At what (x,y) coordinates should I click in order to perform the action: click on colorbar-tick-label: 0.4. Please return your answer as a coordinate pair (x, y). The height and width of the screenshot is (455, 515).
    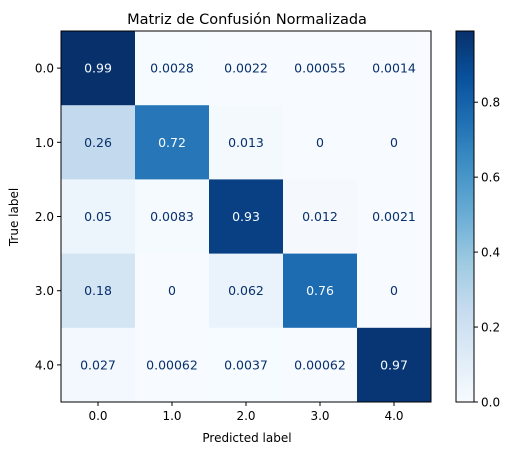
    Looking at the image, I should click on (490, 253).